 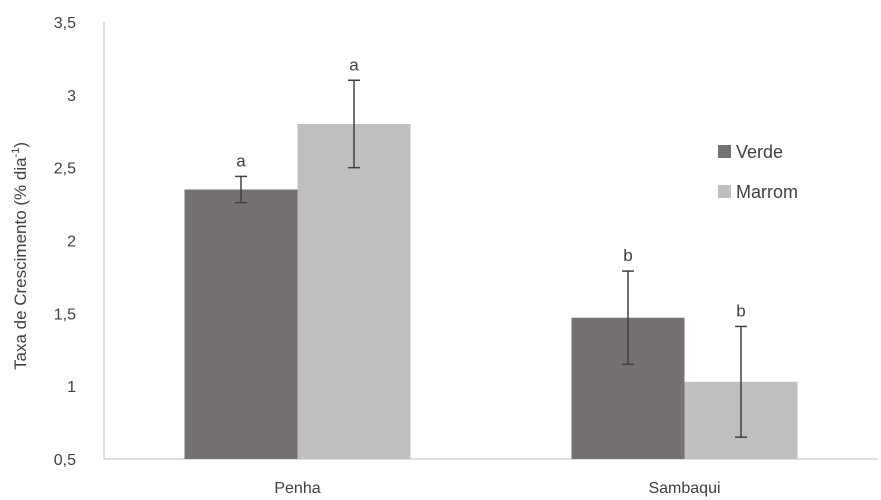 I want to click on x-tick-label: Penha, so click(x=297, y=488).